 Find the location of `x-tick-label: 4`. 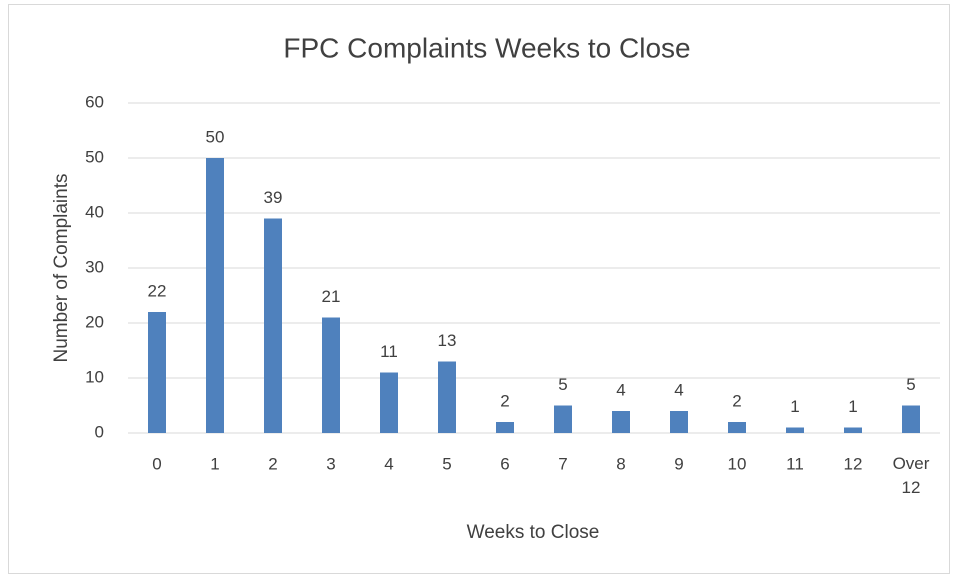

x-tick-label: 4 is located at coordinates (388, 463).